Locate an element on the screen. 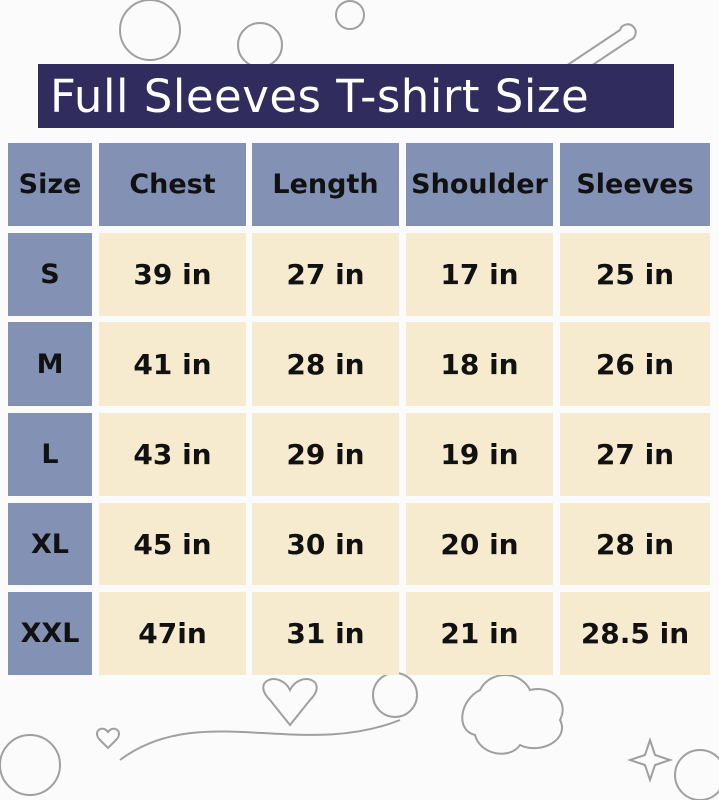 The image size is (719, 800). cell-length: 28 in is located at coordinates (325, 364).